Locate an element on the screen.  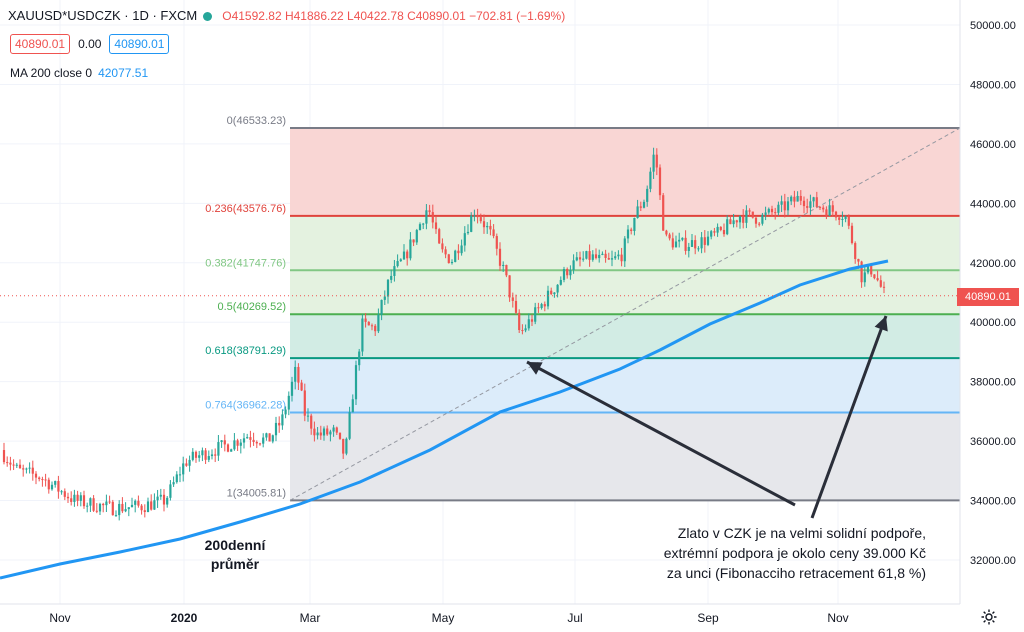
time-tick-label: Jul is located at coordinates (574, 618).